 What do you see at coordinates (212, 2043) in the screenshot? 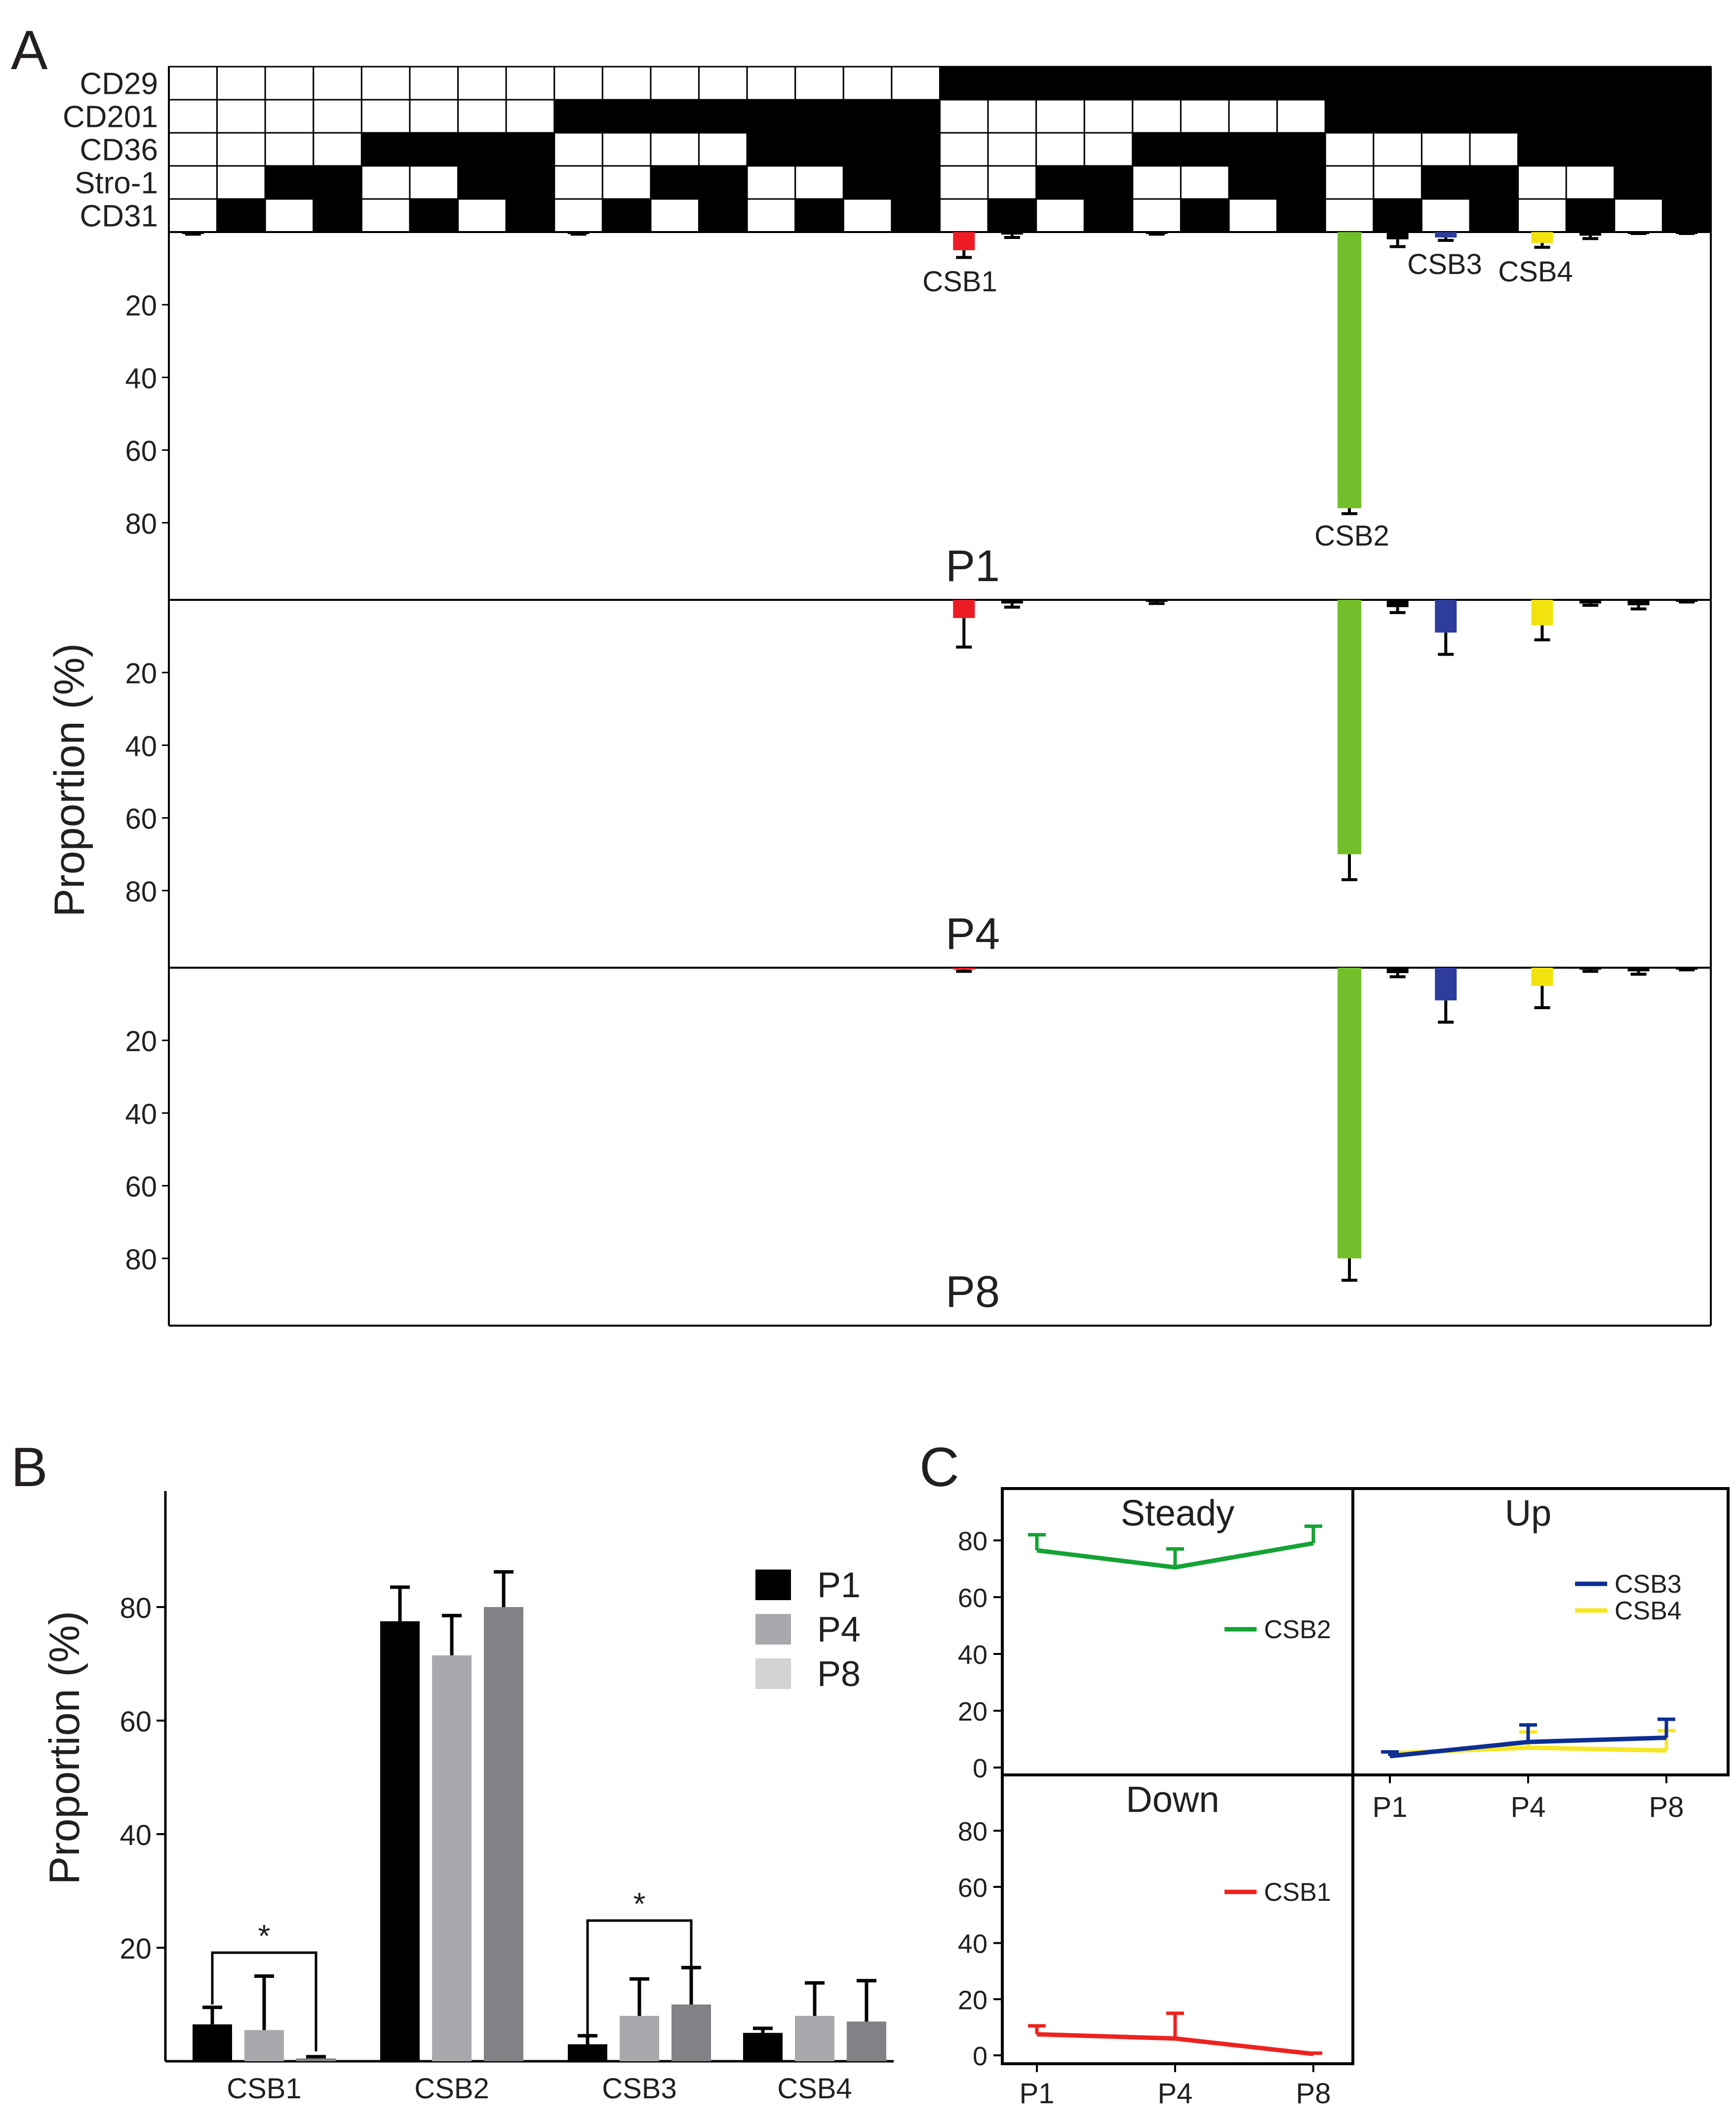
I see `b-bar-csb1-p1` at bounding box center [212, 2043].